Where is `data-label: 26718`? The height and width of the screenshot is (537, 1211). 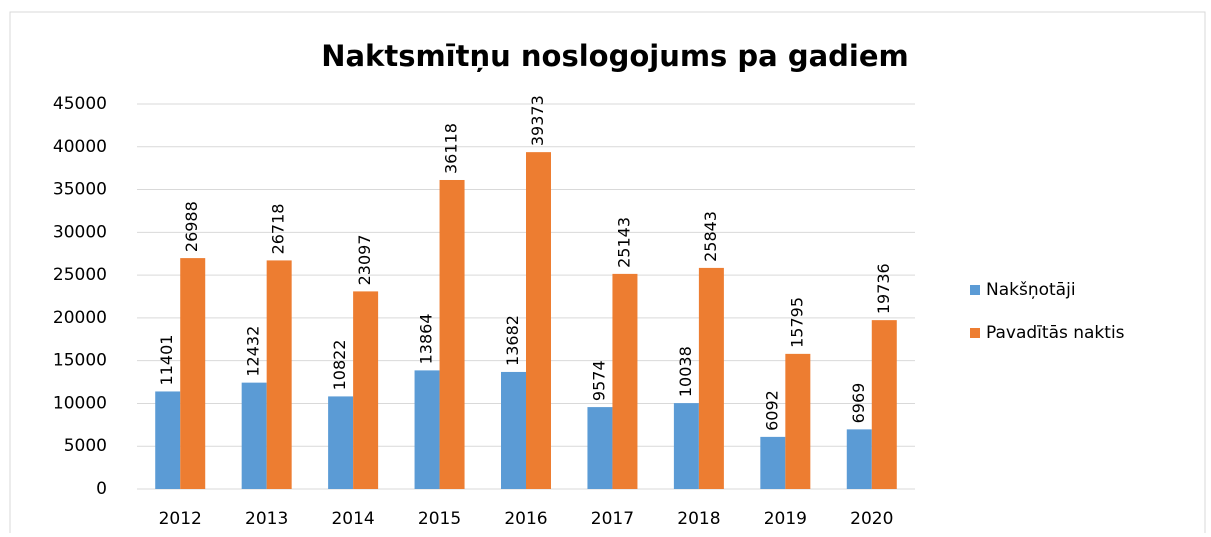 data-label: 26718 is located at coordinates (278, 229).